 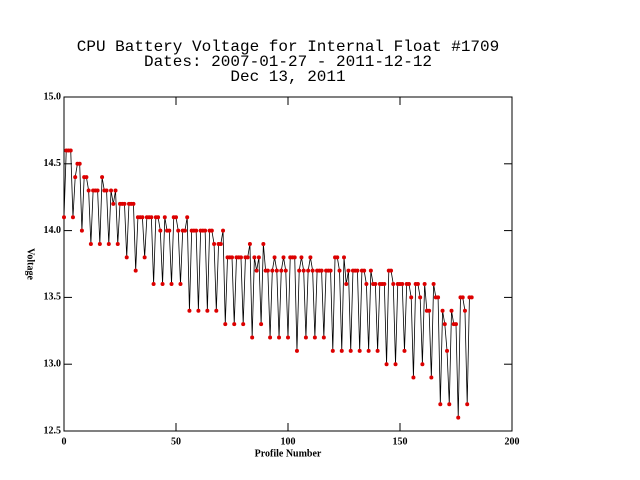 I want to click on x-tick-label: 50, so click(x=176, y=441).